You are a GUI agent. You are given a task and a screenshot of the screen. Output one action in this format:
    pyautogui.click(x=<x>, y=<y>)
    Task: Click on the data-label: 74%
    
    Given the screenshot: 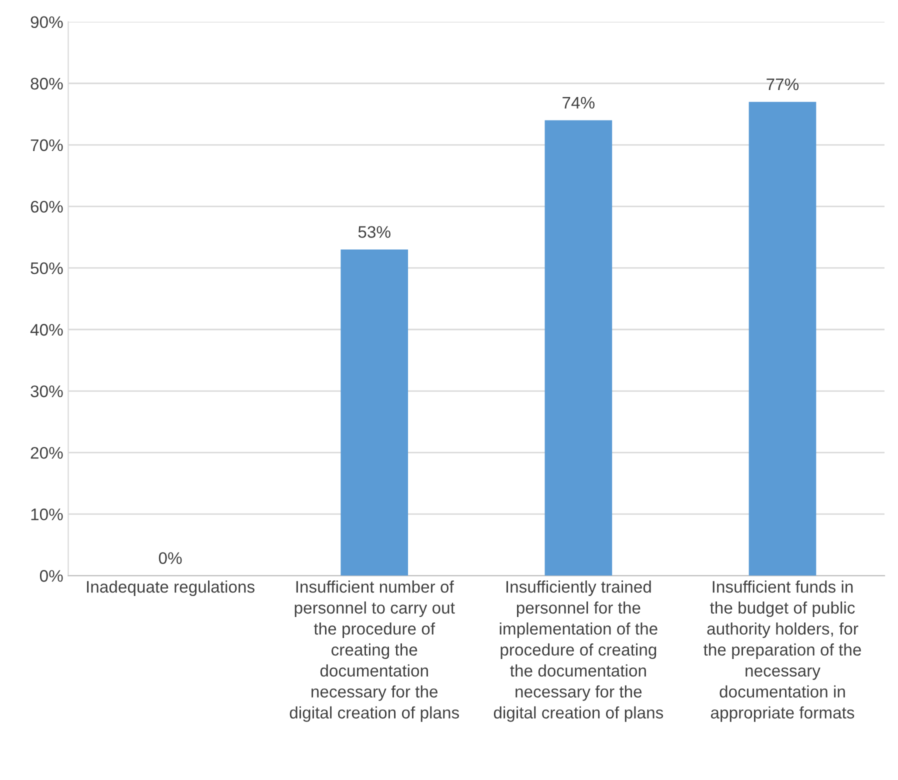 What is the action you would take?
    pyautogui.click(x=578, y=102)
    